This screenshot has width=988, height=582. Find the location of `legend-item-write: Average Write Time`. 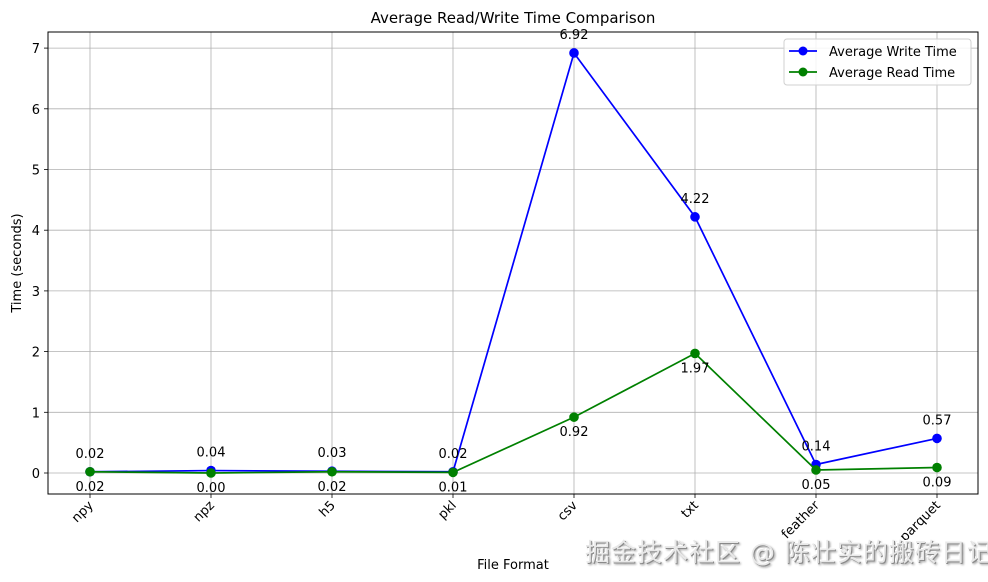

legend-item-write: Average Write Time is located at coordinates (873, 52).